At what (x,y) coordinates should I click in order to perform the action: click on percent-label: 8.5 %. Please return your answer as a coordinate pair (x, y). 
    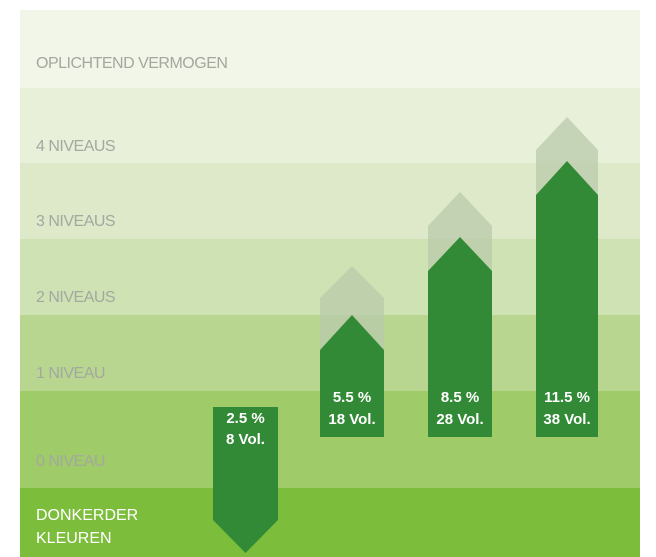
    Looking at the image, I should click on (460, 397).